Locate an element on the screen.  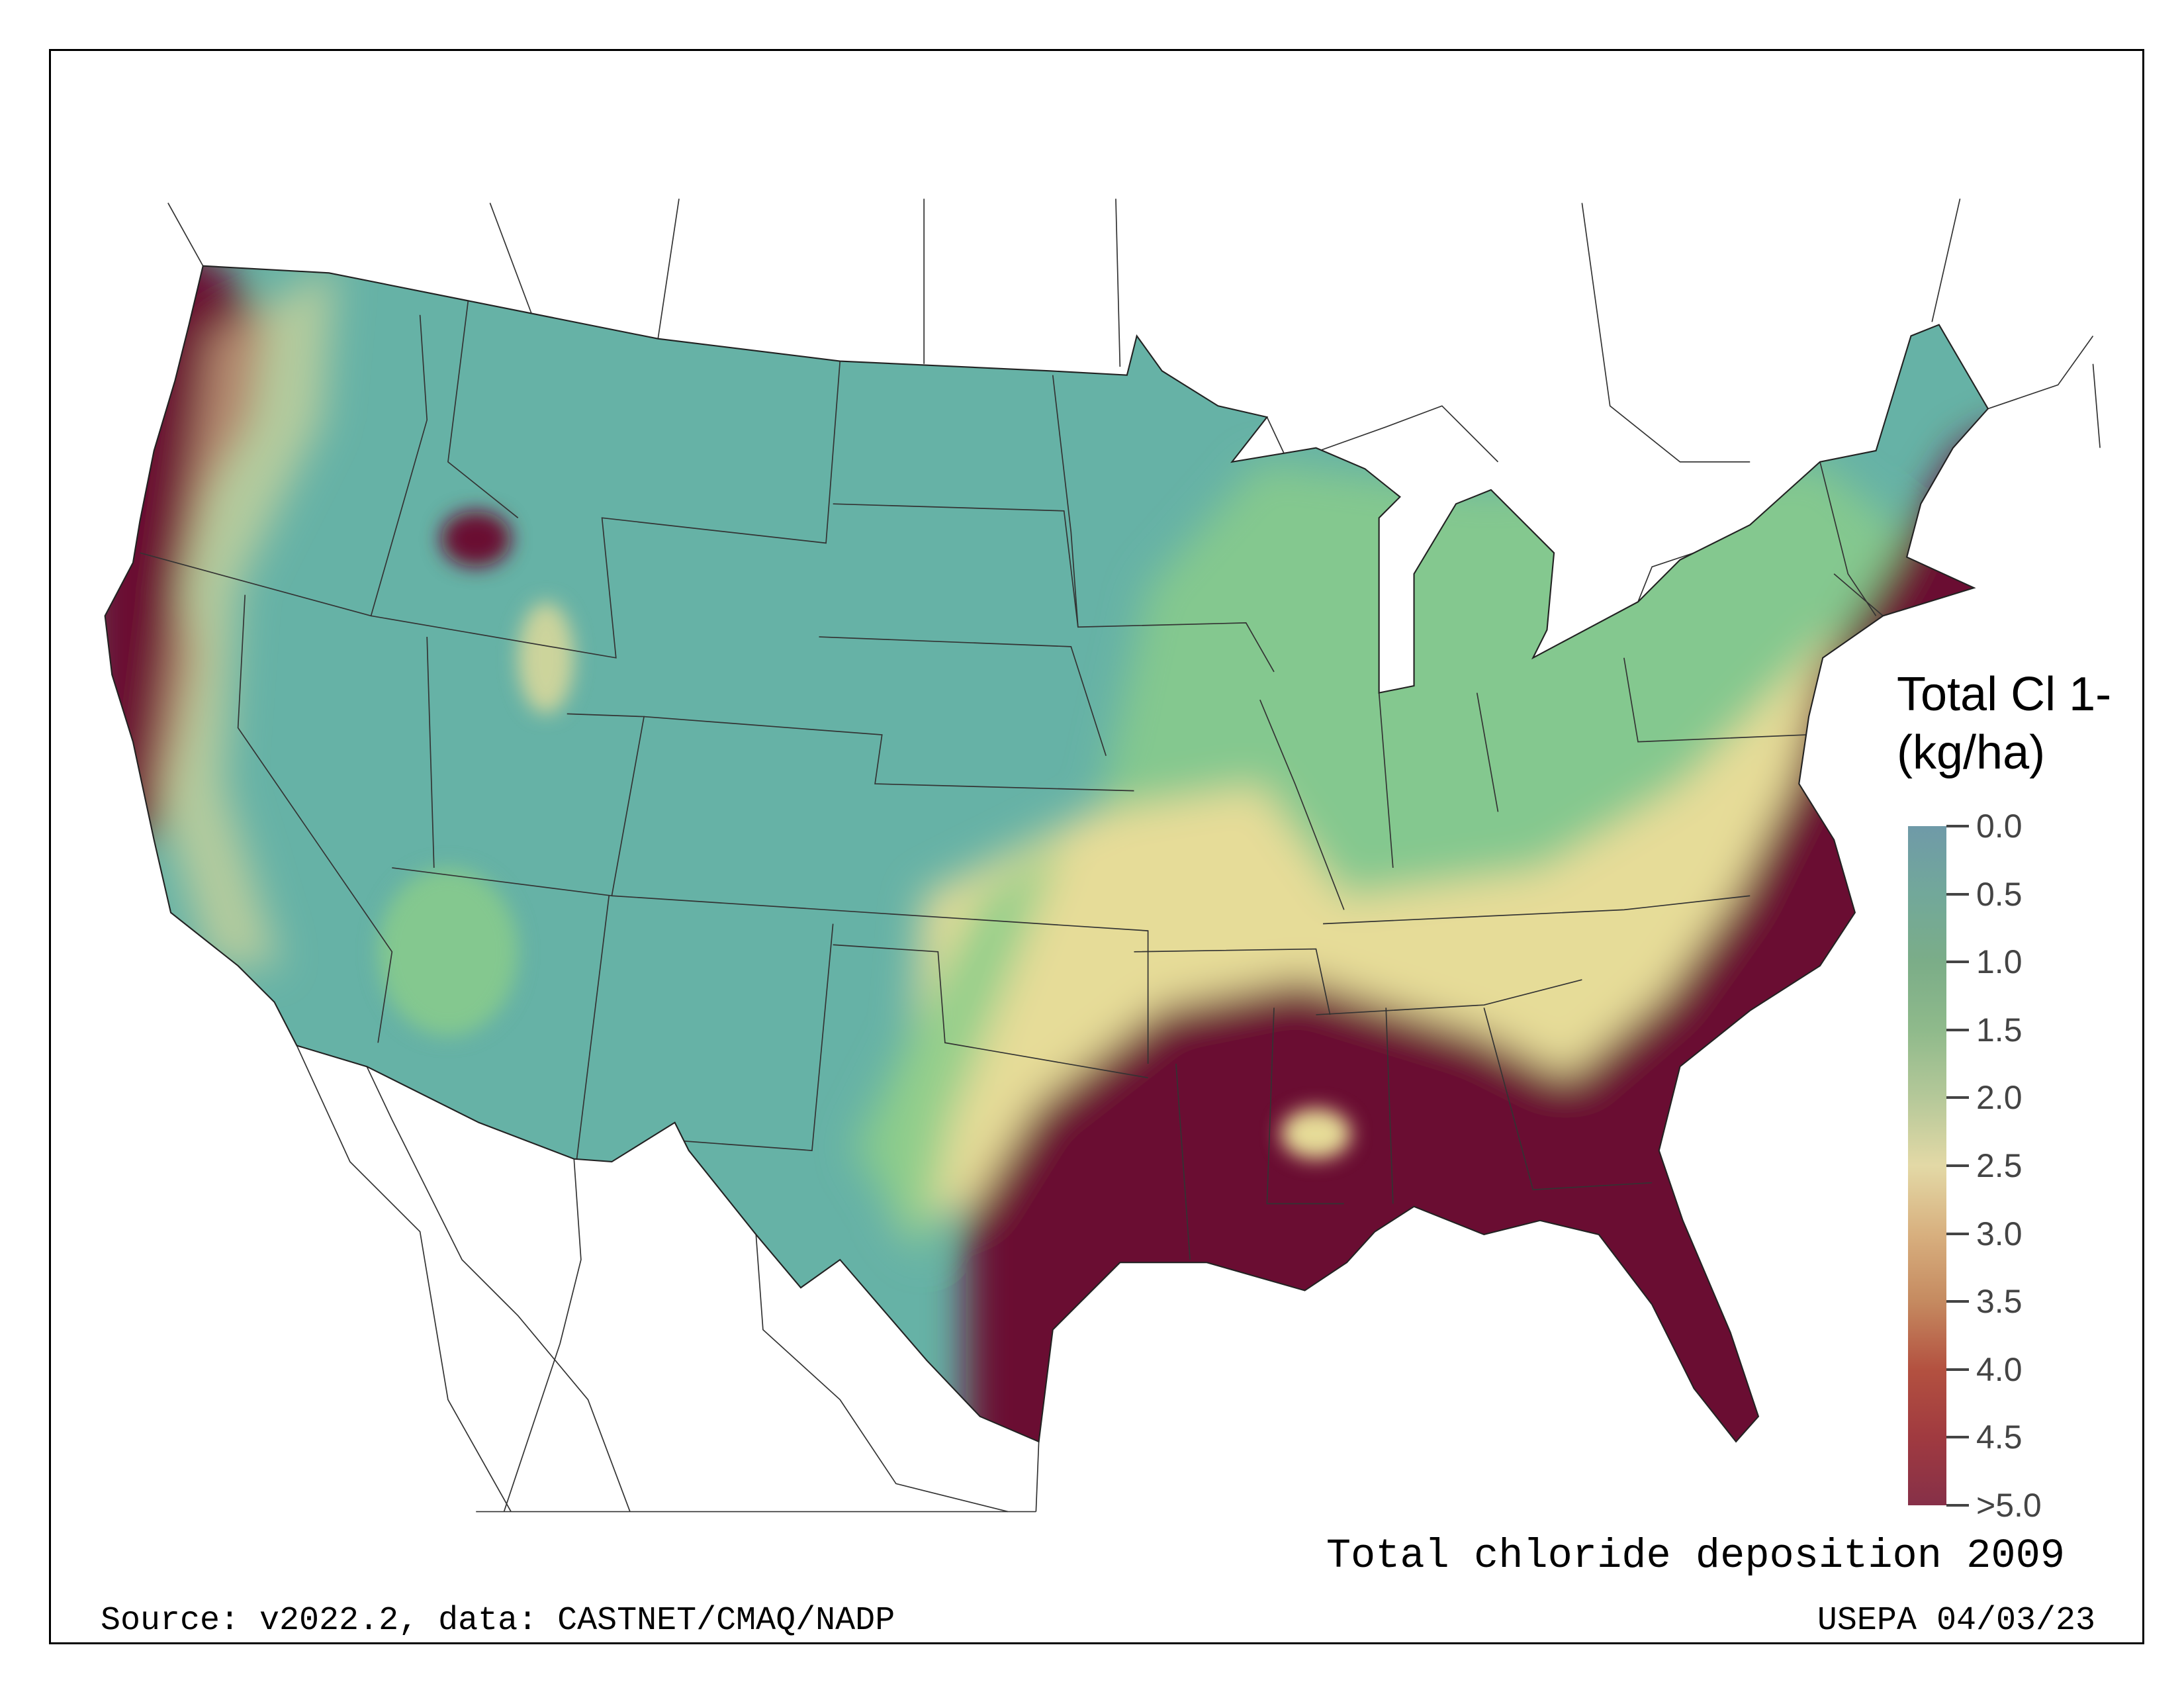
idaho-mountain-hotspot is located at coordinates (476, 538).